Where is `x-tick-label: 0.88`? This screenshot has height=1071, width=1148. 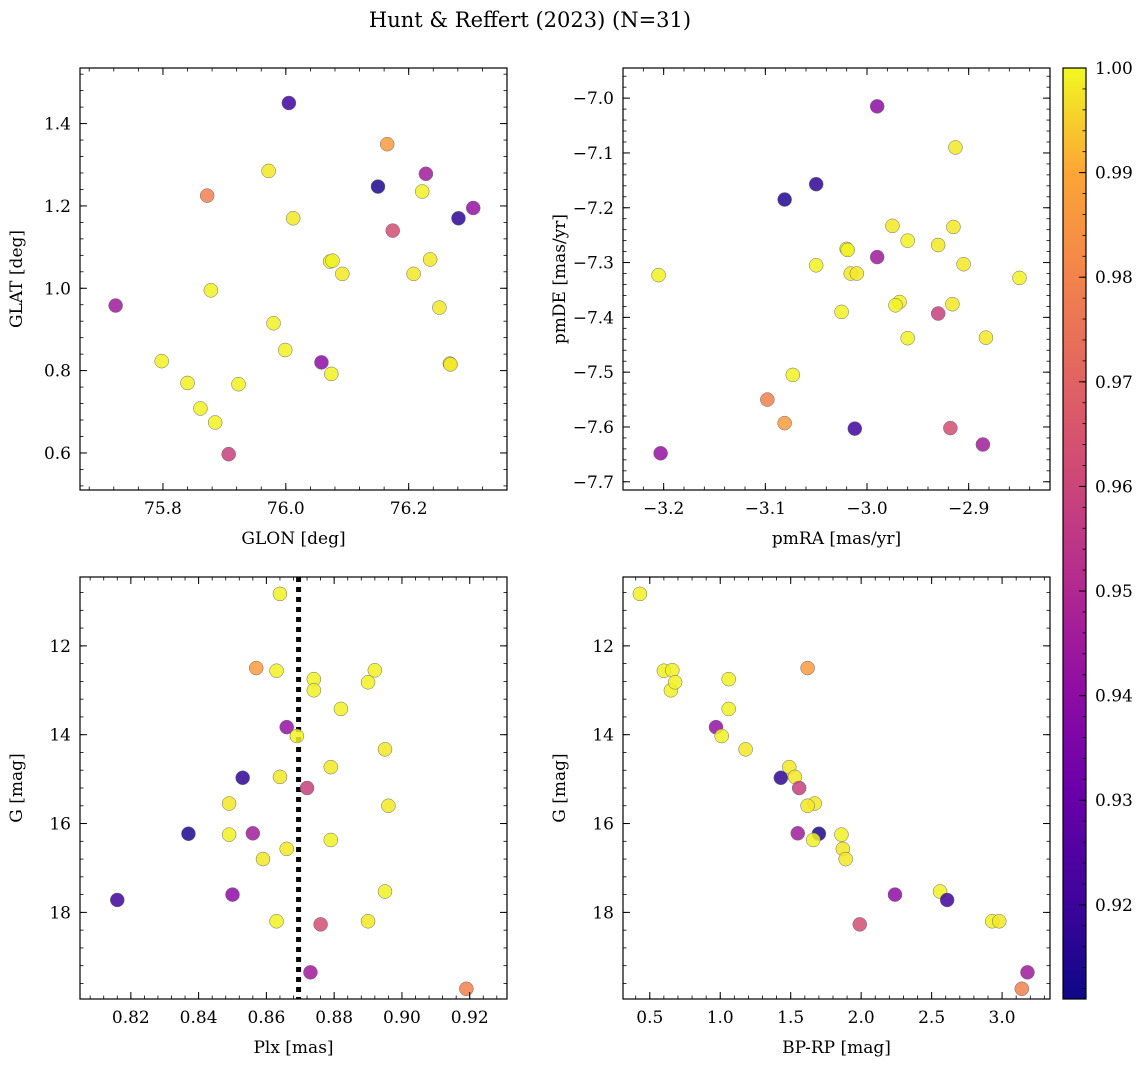
x-tick-label: 0.88 is located at coordinates (334, 1018).